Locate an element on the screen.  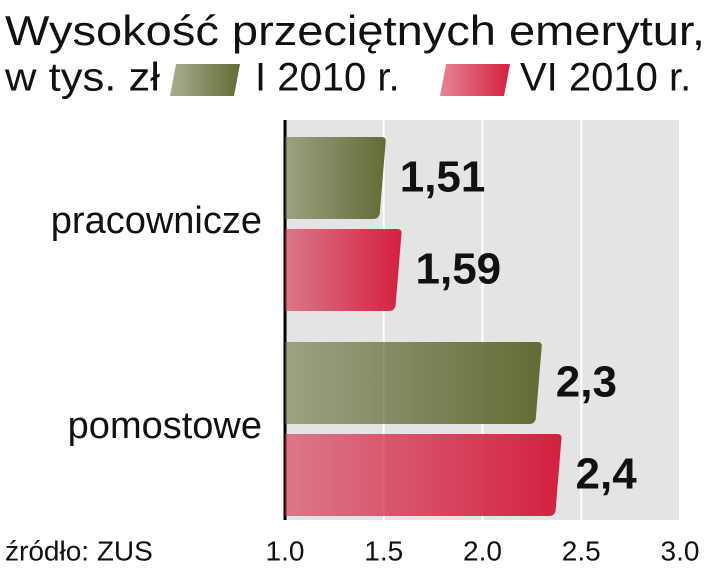
chart-subtitle: w tys. zł is located at coordinates (82, 78).